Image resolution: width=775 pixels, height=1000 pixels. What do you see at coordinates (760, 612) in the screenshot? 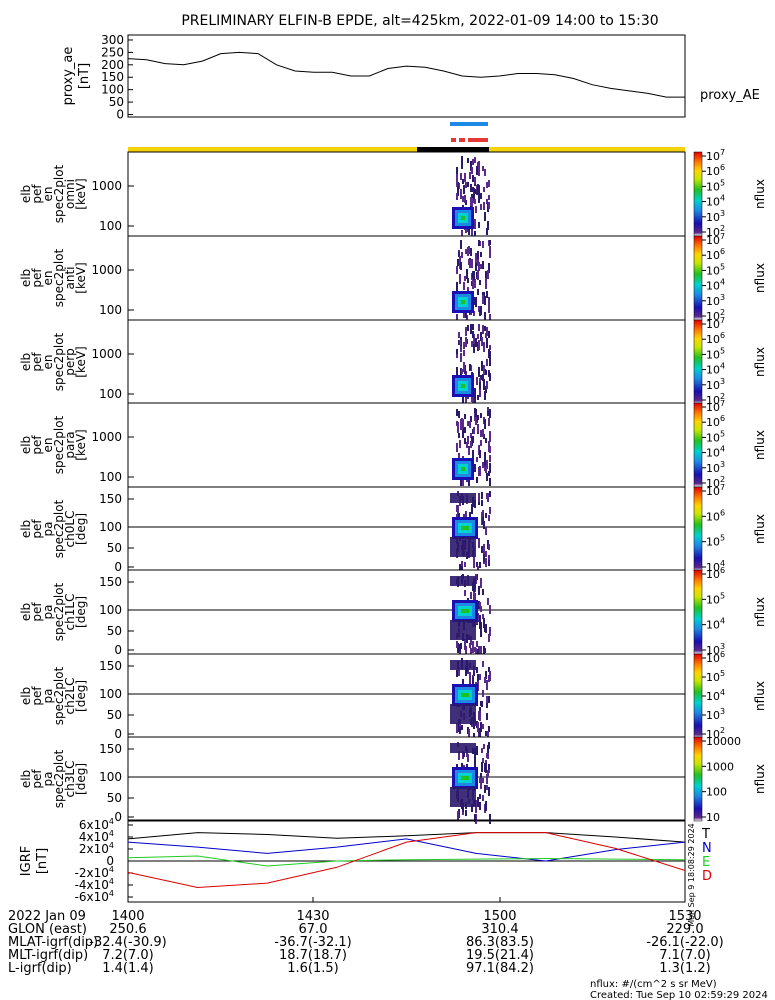
I see `colorbar-unit: nflux` at bounding box center [760, 612].